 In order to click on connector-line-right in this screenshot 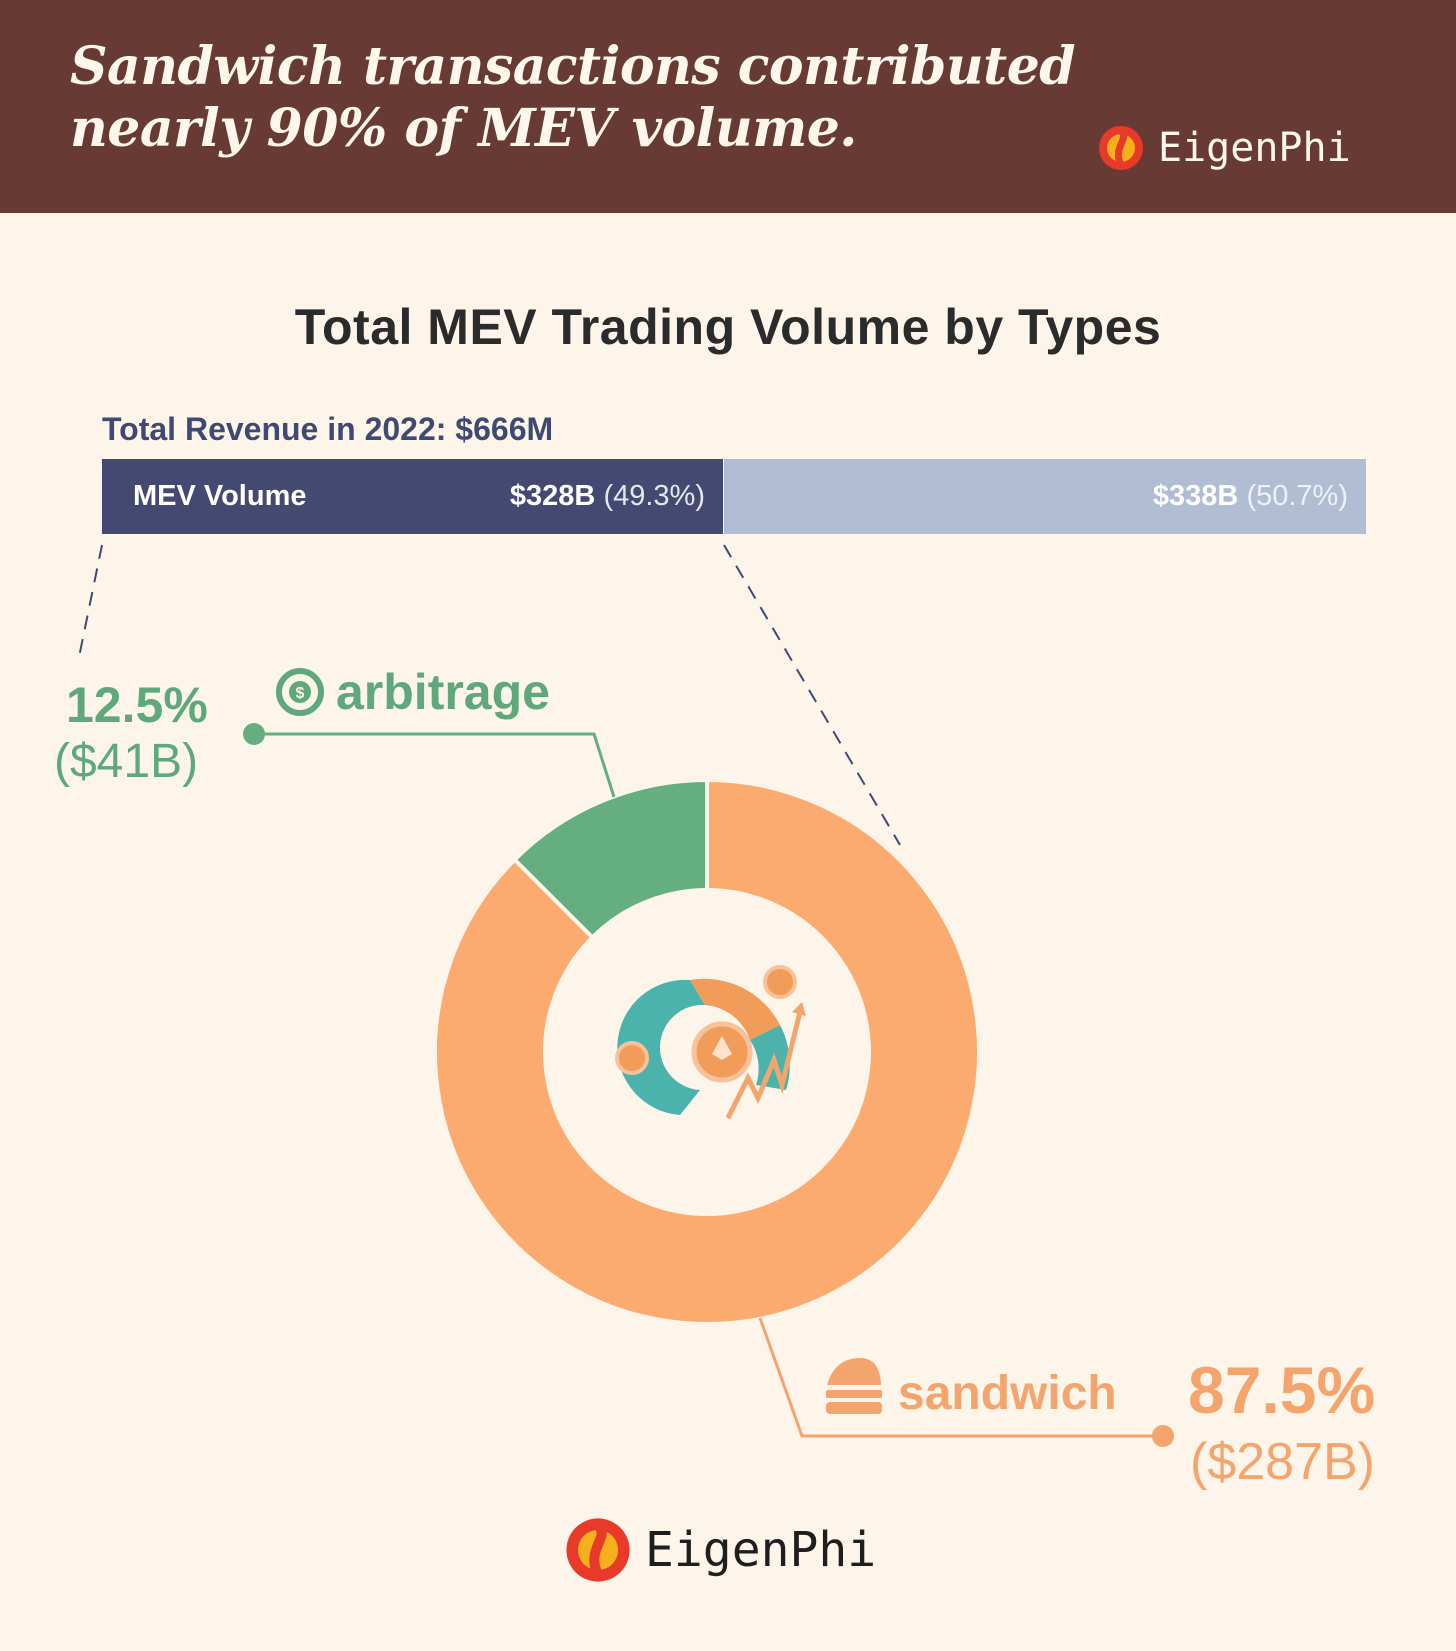, I will do `click(812, 695)`.